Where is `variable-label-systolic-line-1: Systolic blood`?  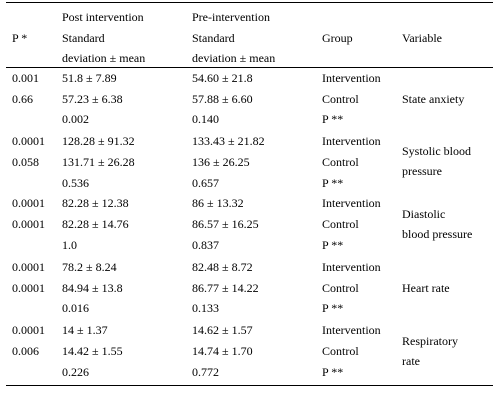 variable-label-systolic-line-1: Systolic blood is located at coordinates (437, 151).